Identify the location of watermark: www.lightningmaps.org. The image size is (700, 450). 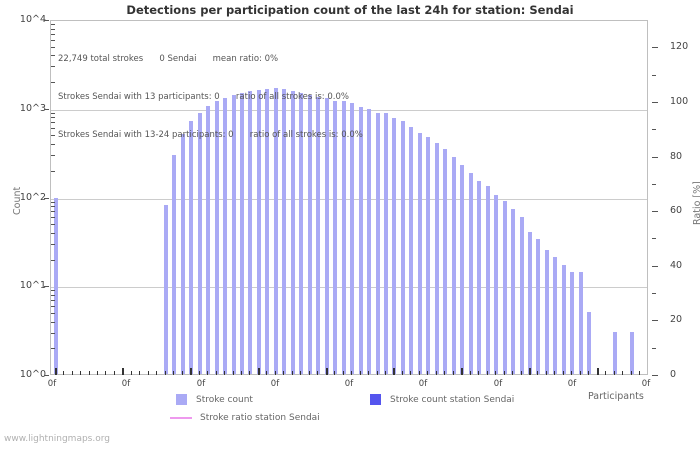
(57, 439).